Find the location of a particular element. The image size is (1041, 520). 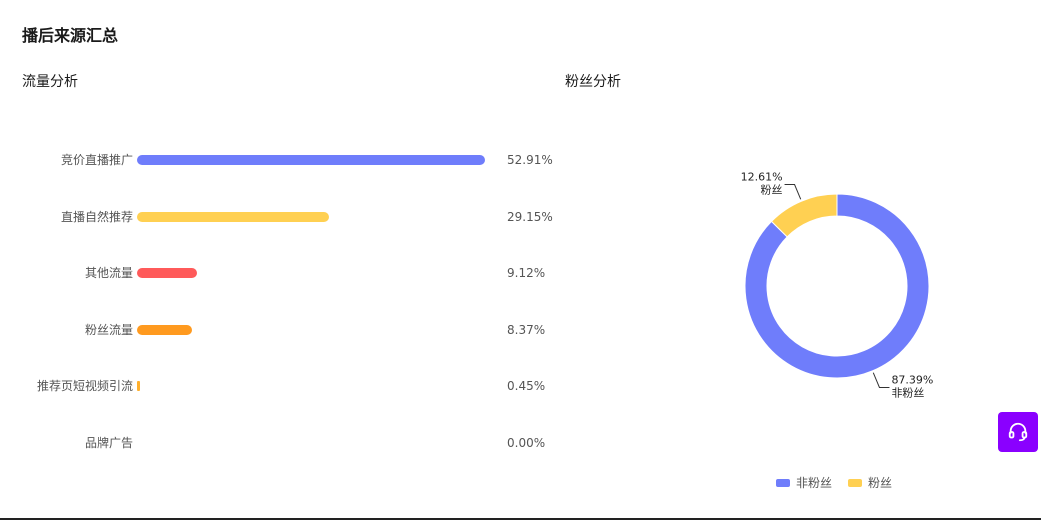

bar-value-label: 0.00% is located at coordinates (526, 442).